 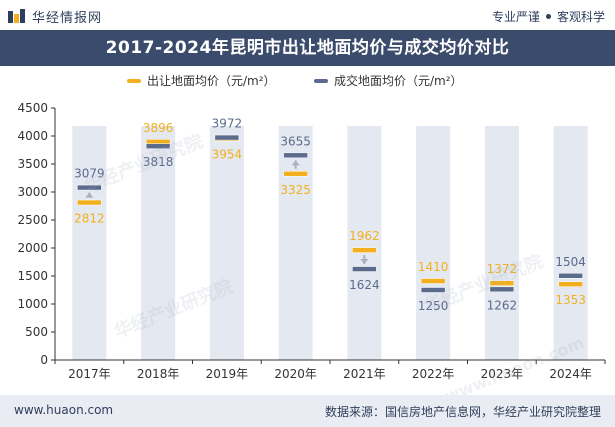 I want to click on y-tick-label: 500, so click(x=36, y=332).